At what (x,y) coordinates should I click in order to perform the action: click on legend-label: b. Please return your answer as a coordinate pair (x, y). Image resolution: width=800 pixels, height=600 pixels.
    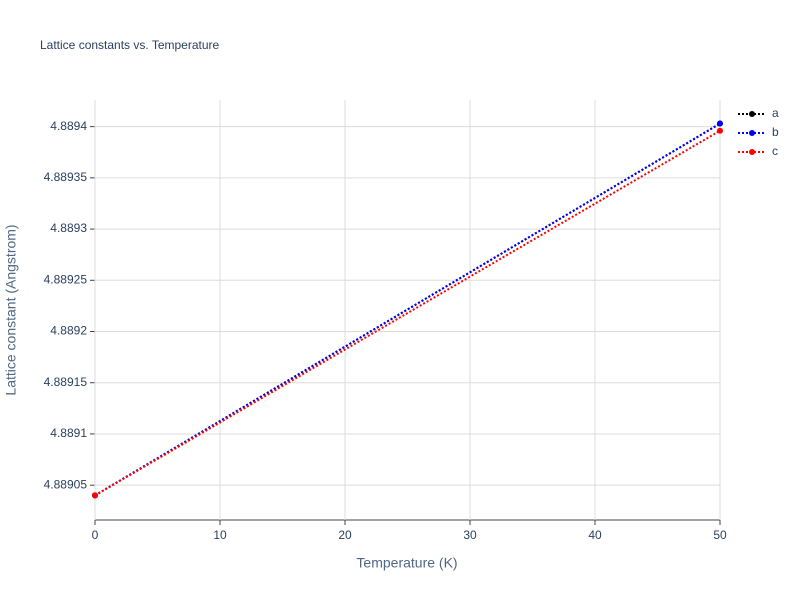
    Looking at the image, I should click on (775, 132).